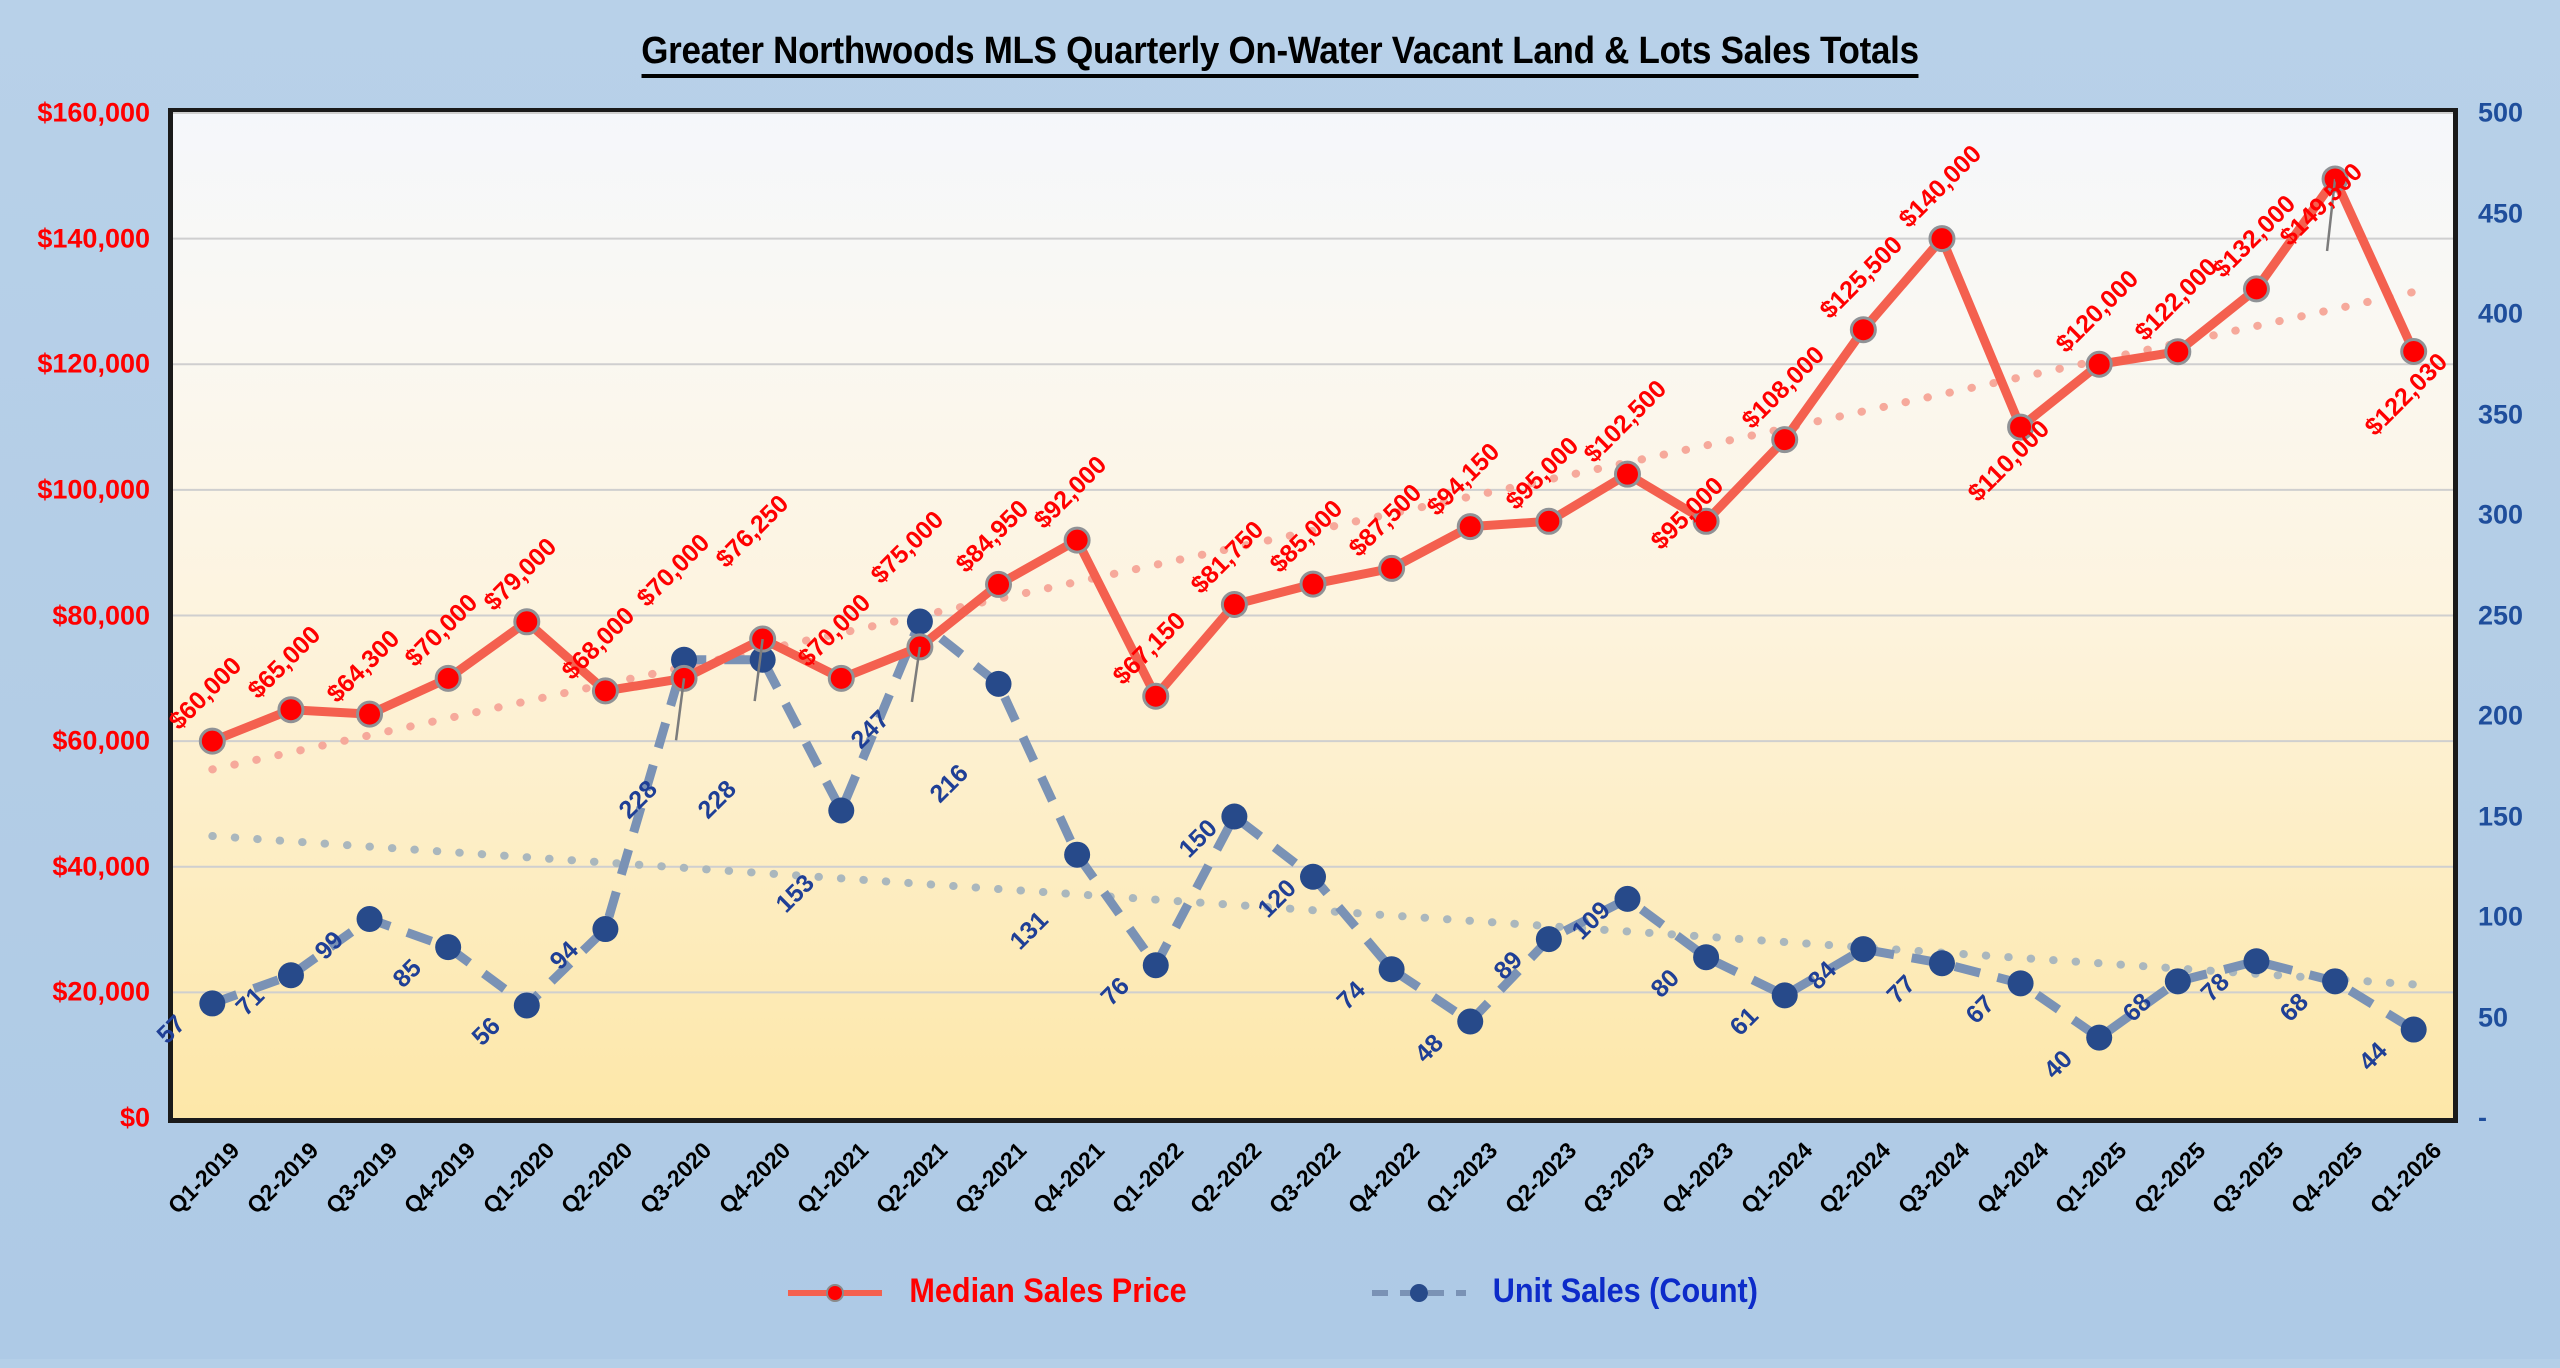 This screenshot has width=2560, height=1368. What do you see at coordinates (1625, 1291) in the screenshot?
I see `legend-label-unit-sales: Unit Sales (Count)` at bounding box center [1625, 1291].